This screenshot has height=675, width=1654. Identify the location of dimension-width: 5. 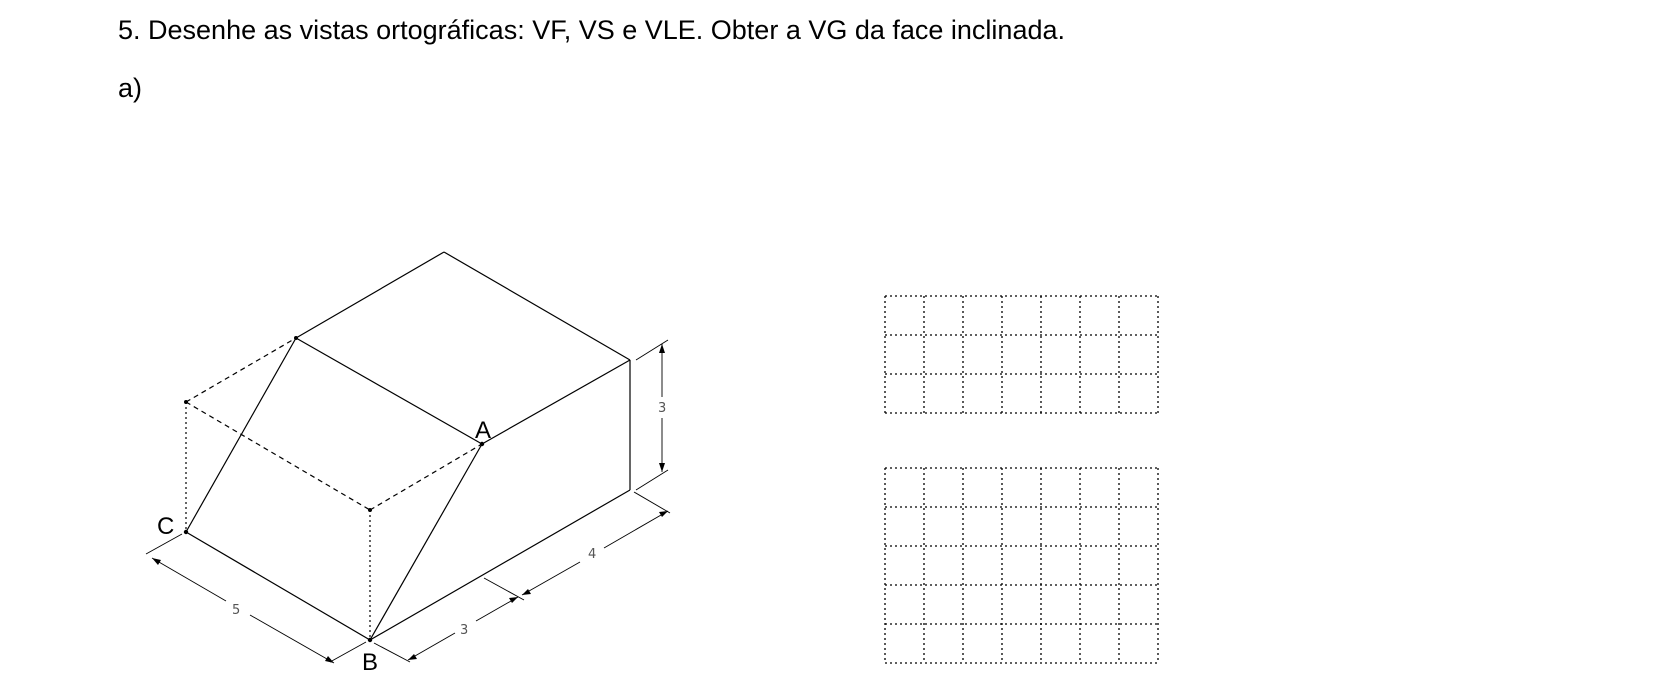
(256, 598).